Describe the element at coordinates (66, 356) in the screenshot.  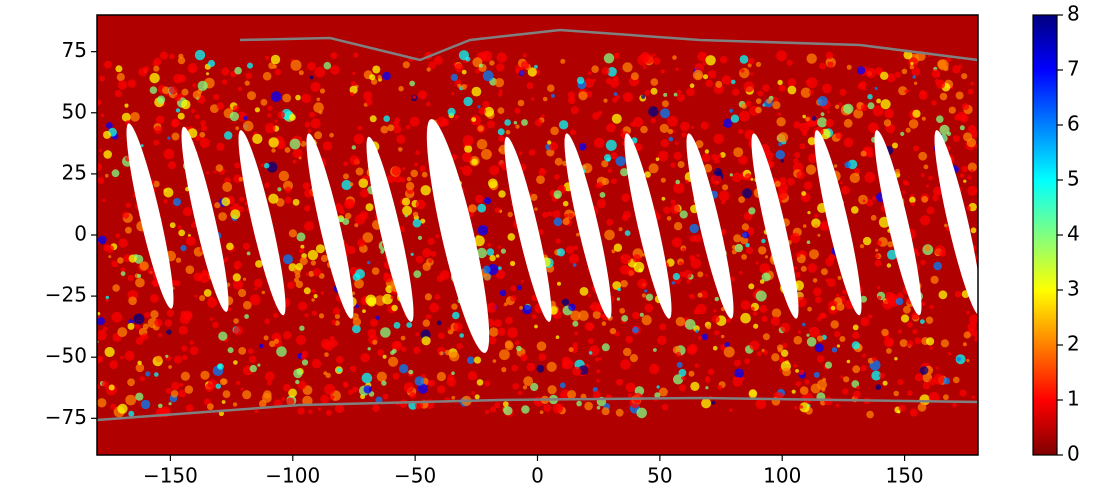
I see `y-tick-label: −50` at that location.